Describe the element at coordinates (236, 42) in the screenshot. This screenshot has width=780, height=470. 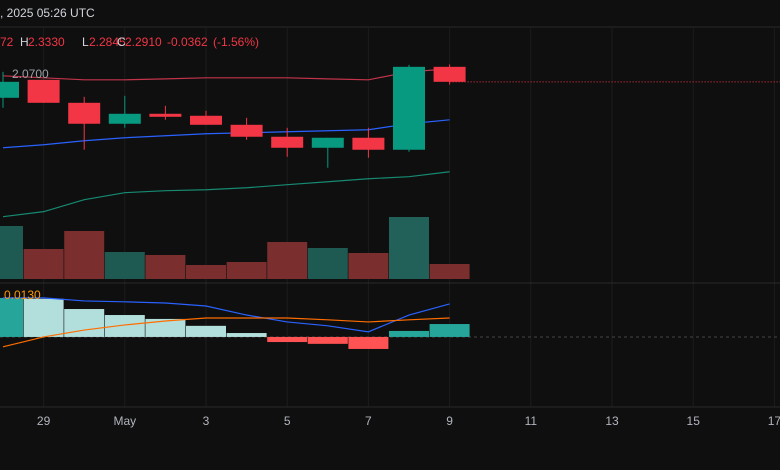
I see `change-pct: (-1.56%)` at that location.